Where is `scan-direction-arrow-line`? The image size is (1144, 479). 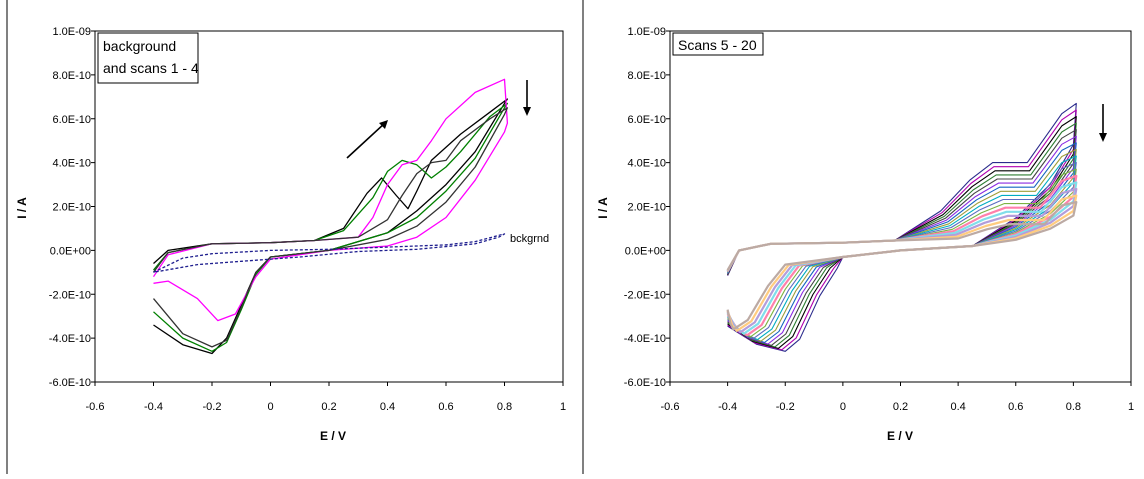 scan-direction-arrow-line is located at coordinates (366, 140).